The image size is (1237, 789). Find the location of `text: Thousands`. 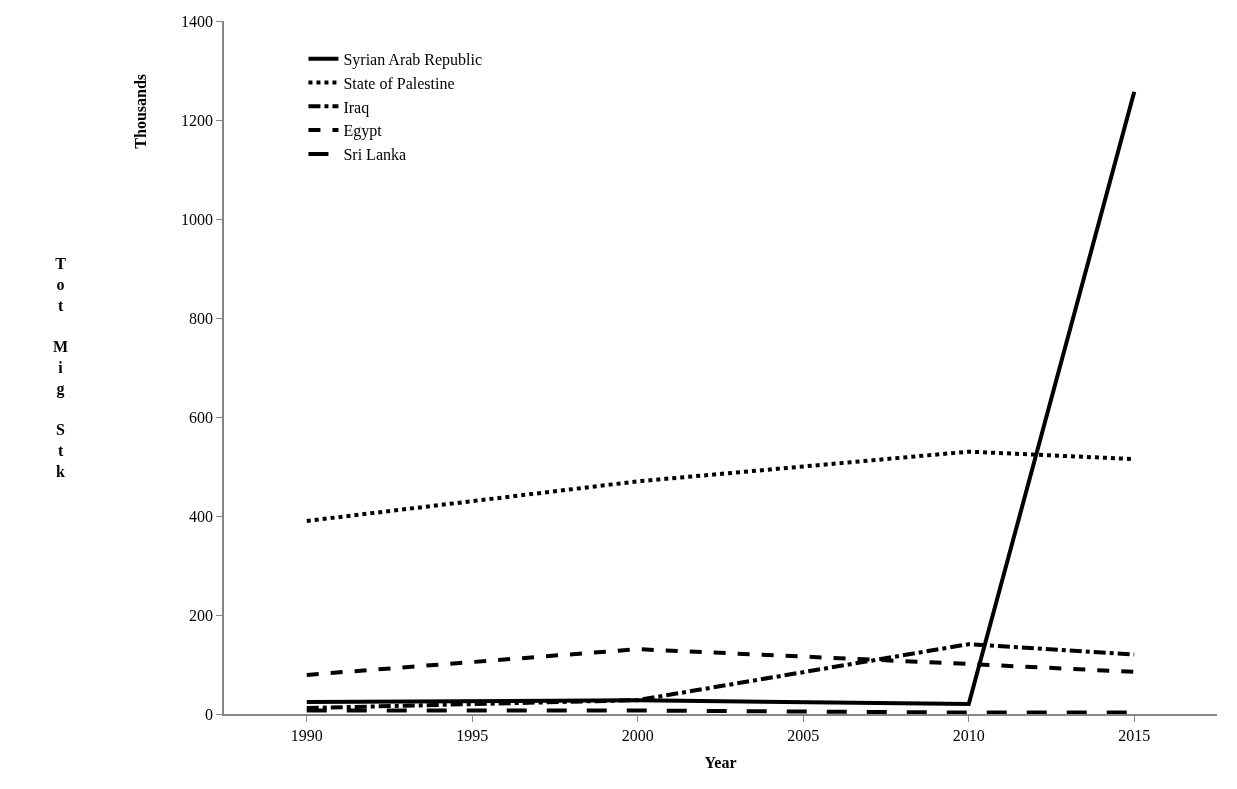

text: Thousands is located at coordinates (140, 111).